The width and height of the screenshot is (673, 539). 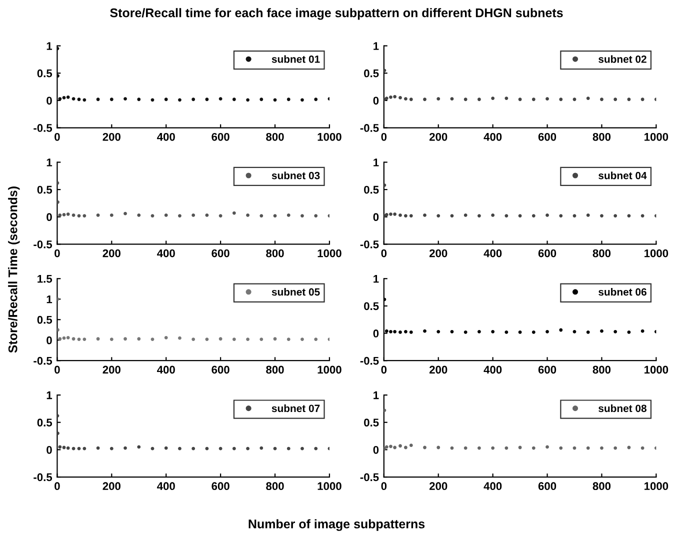 What do you see at coordinates (296, 292) in the screenshot?
I see `legend-label: subnet 05` at bounding box center [296, 292].